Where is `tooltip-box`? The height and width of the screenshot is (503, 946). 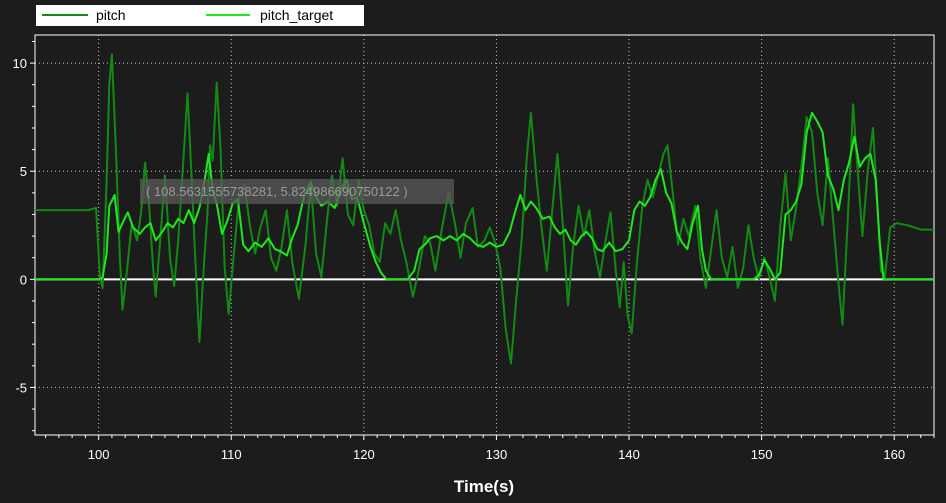
tooltip-box is located at coordinates (297, 191).